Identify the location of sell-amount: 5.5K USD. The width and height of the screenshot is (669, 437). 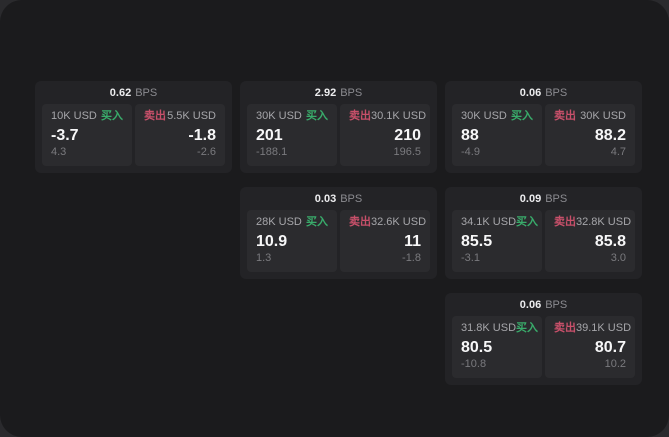
(191, 116).